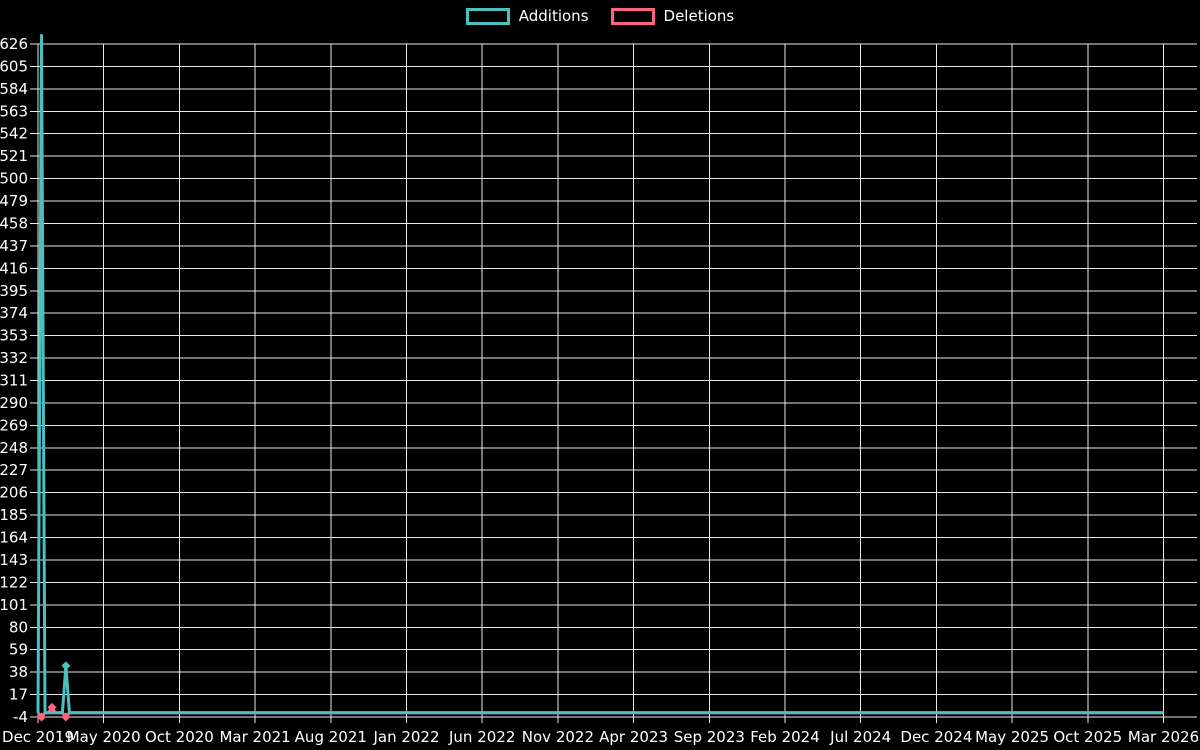  Describe the element at coordinates (553, 16) in the screenshot. I see `legend-label-additions: Additions` at that location.